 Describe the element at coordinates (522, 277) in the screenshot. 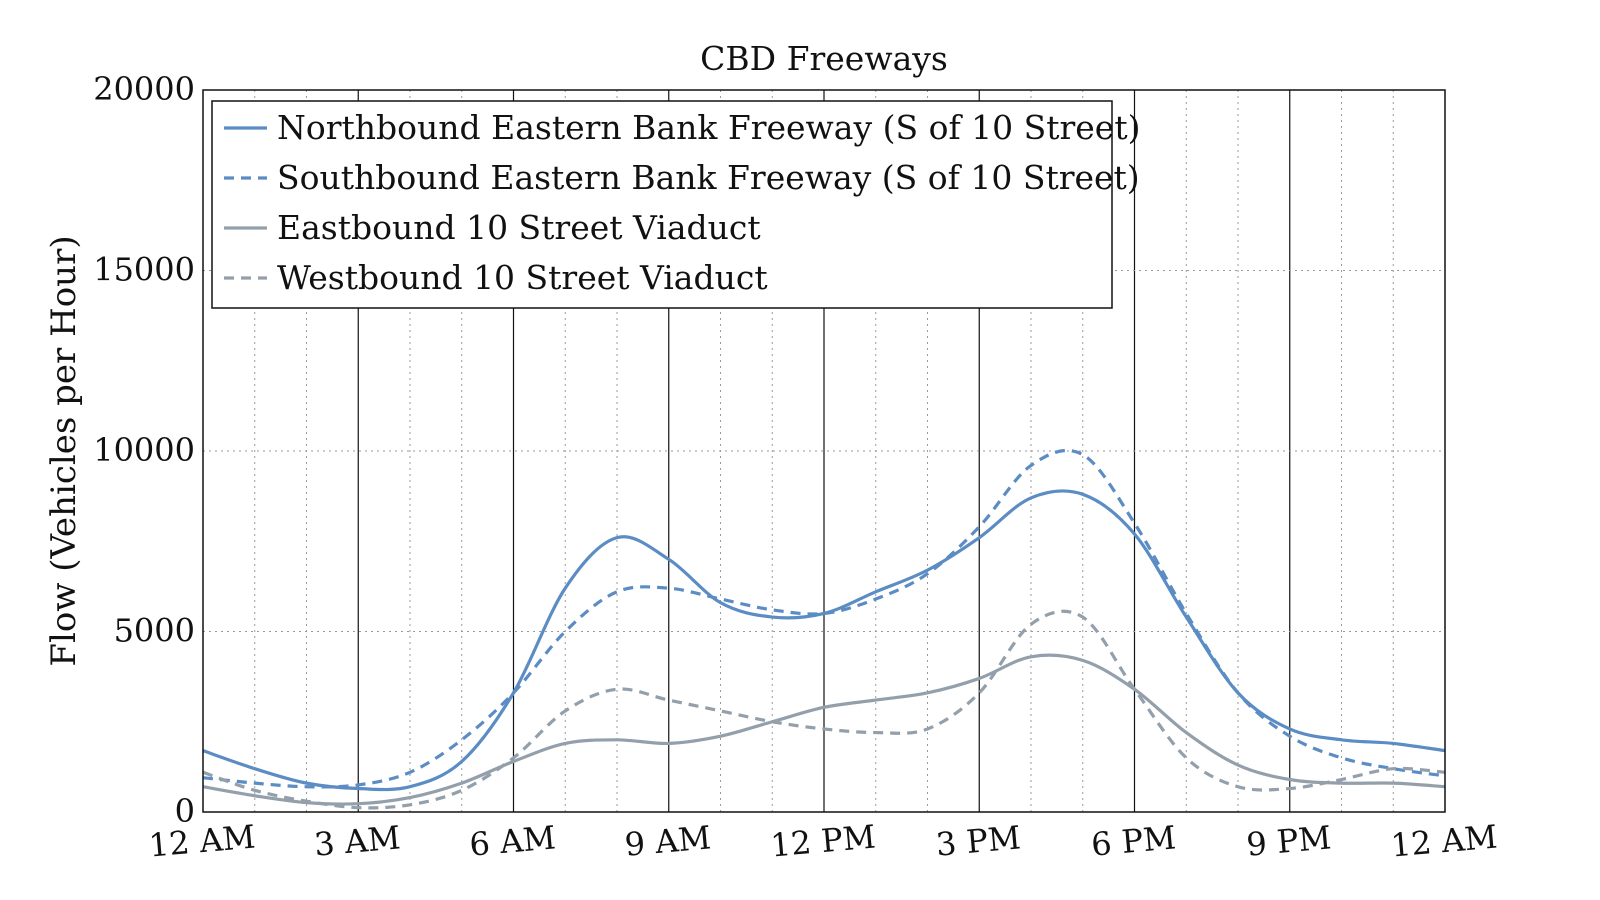

I see `legend-label: Westbound 10 Street Viaduct` at that location.